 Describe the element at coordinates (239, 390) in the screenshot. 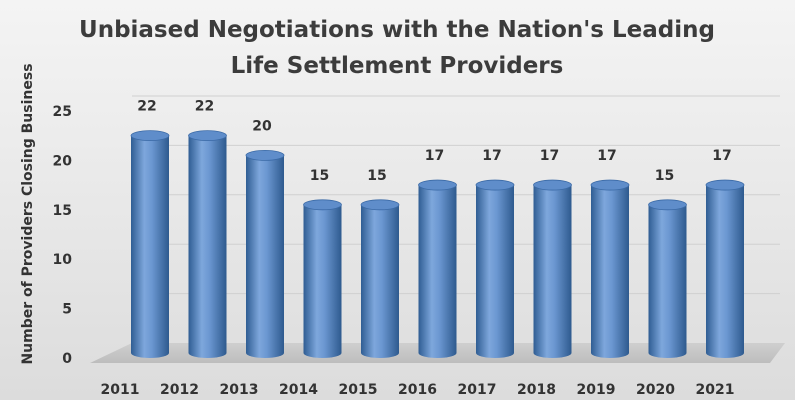

I see `x-tick-label: 2013` at that location.